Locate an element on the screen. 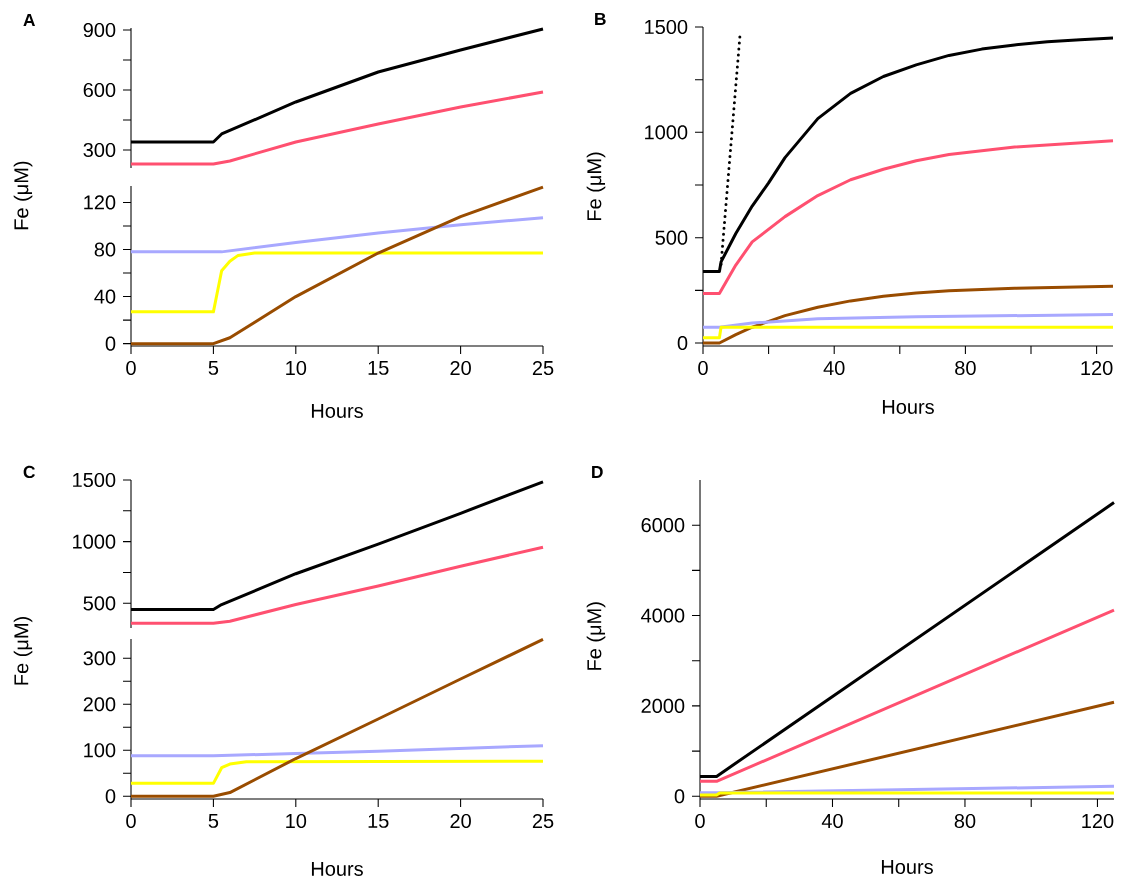 Image resolution: width=1132 pixels, height=888 pixels. y-tick-label: 40 is located at coordinates (105, 296).